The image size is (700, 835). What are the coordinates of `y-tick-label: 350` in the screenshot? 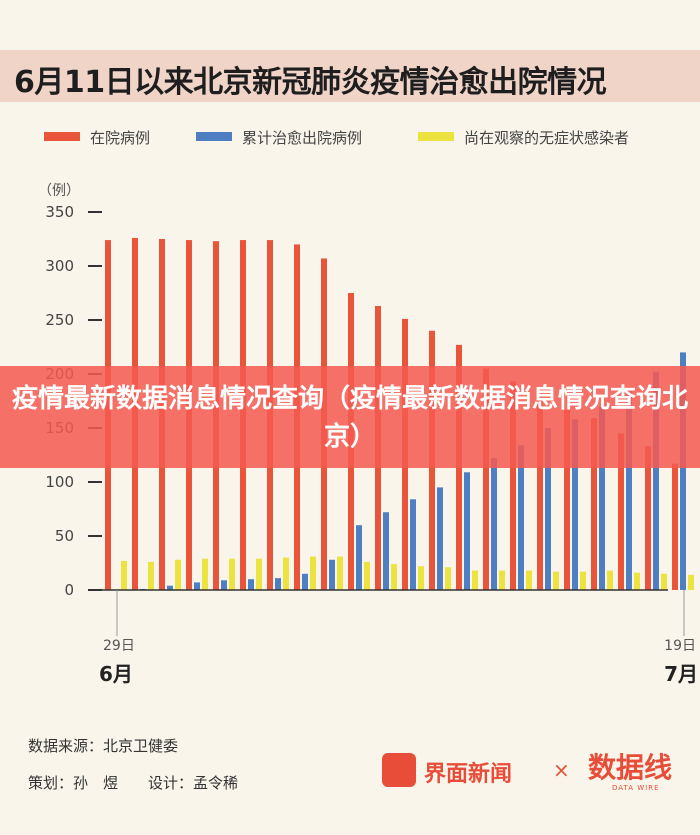 It's located at (59, 212).